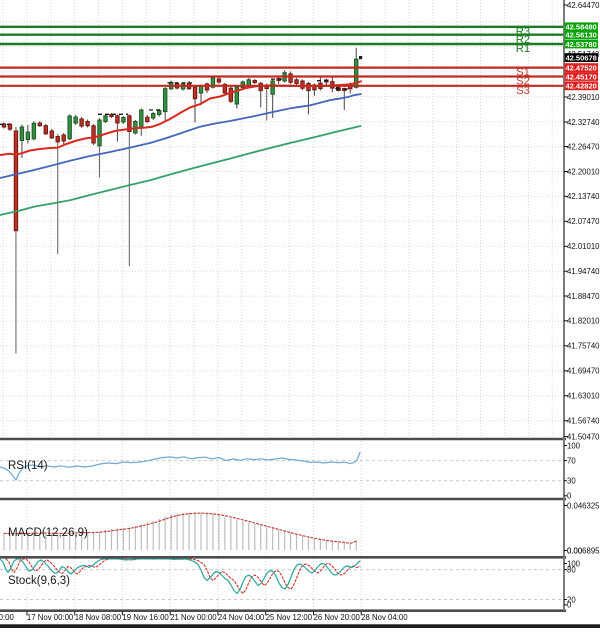 The width and height of the screenshot is (600, 633). I want to click on svg-text: 41.69470, so click(583, 371).